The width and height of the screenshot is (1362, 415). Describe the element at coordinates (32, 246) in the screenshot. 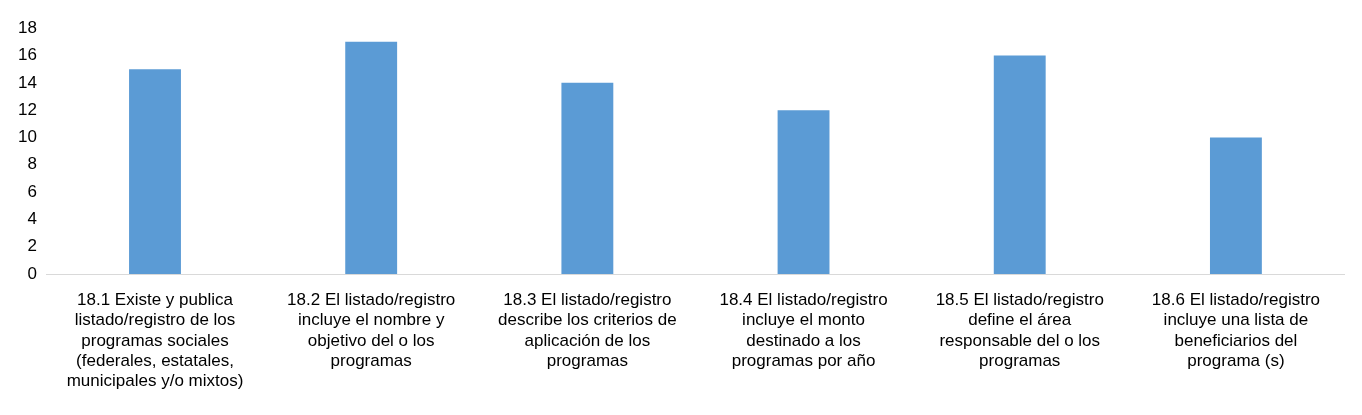

I see `y-tick-label: 2` at that location.